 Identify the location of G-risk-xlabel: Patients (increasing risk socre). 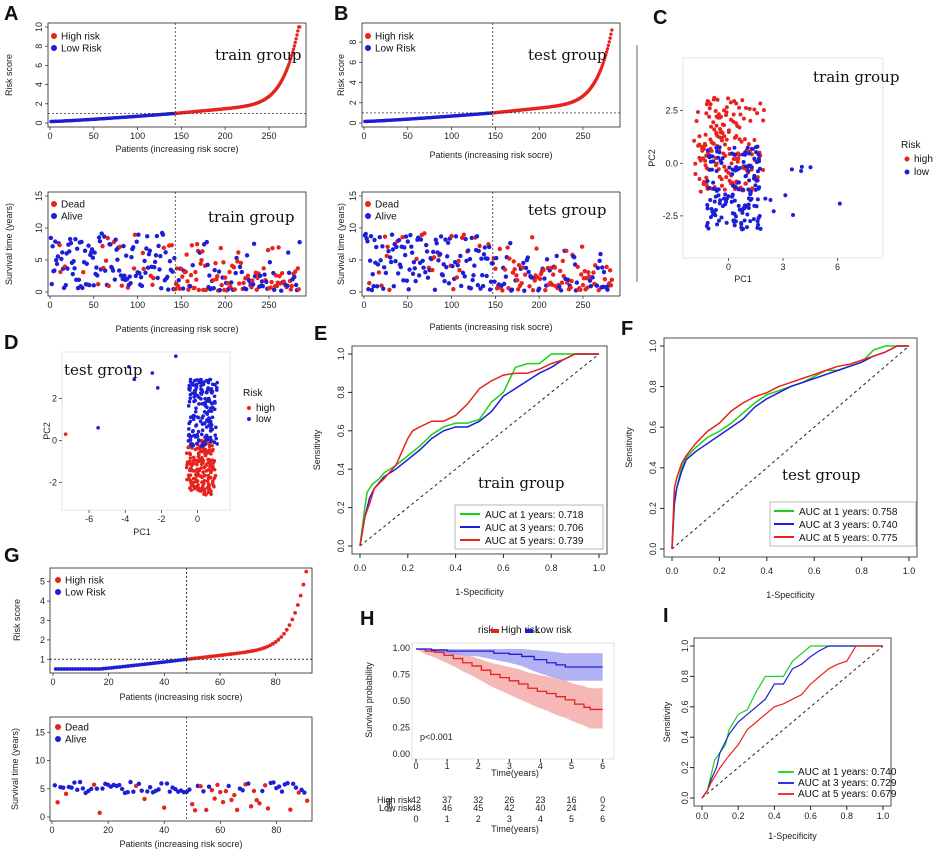
(180, 697).